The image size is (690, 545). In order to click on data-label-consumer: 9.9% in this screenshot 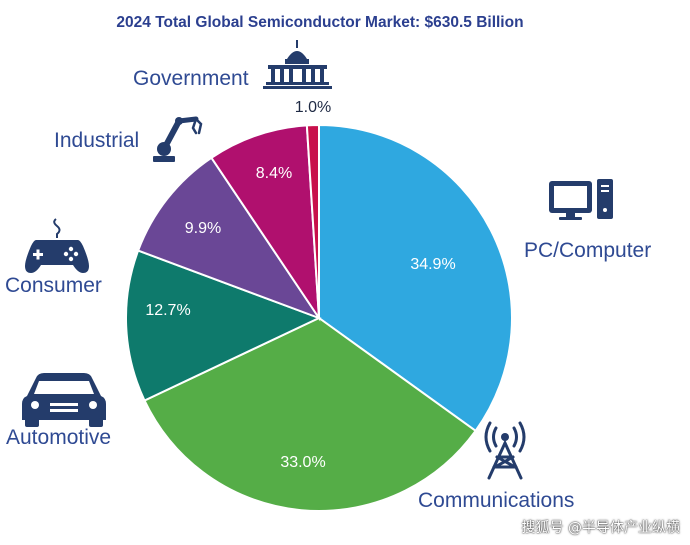, I will do `click(203, 228)`.